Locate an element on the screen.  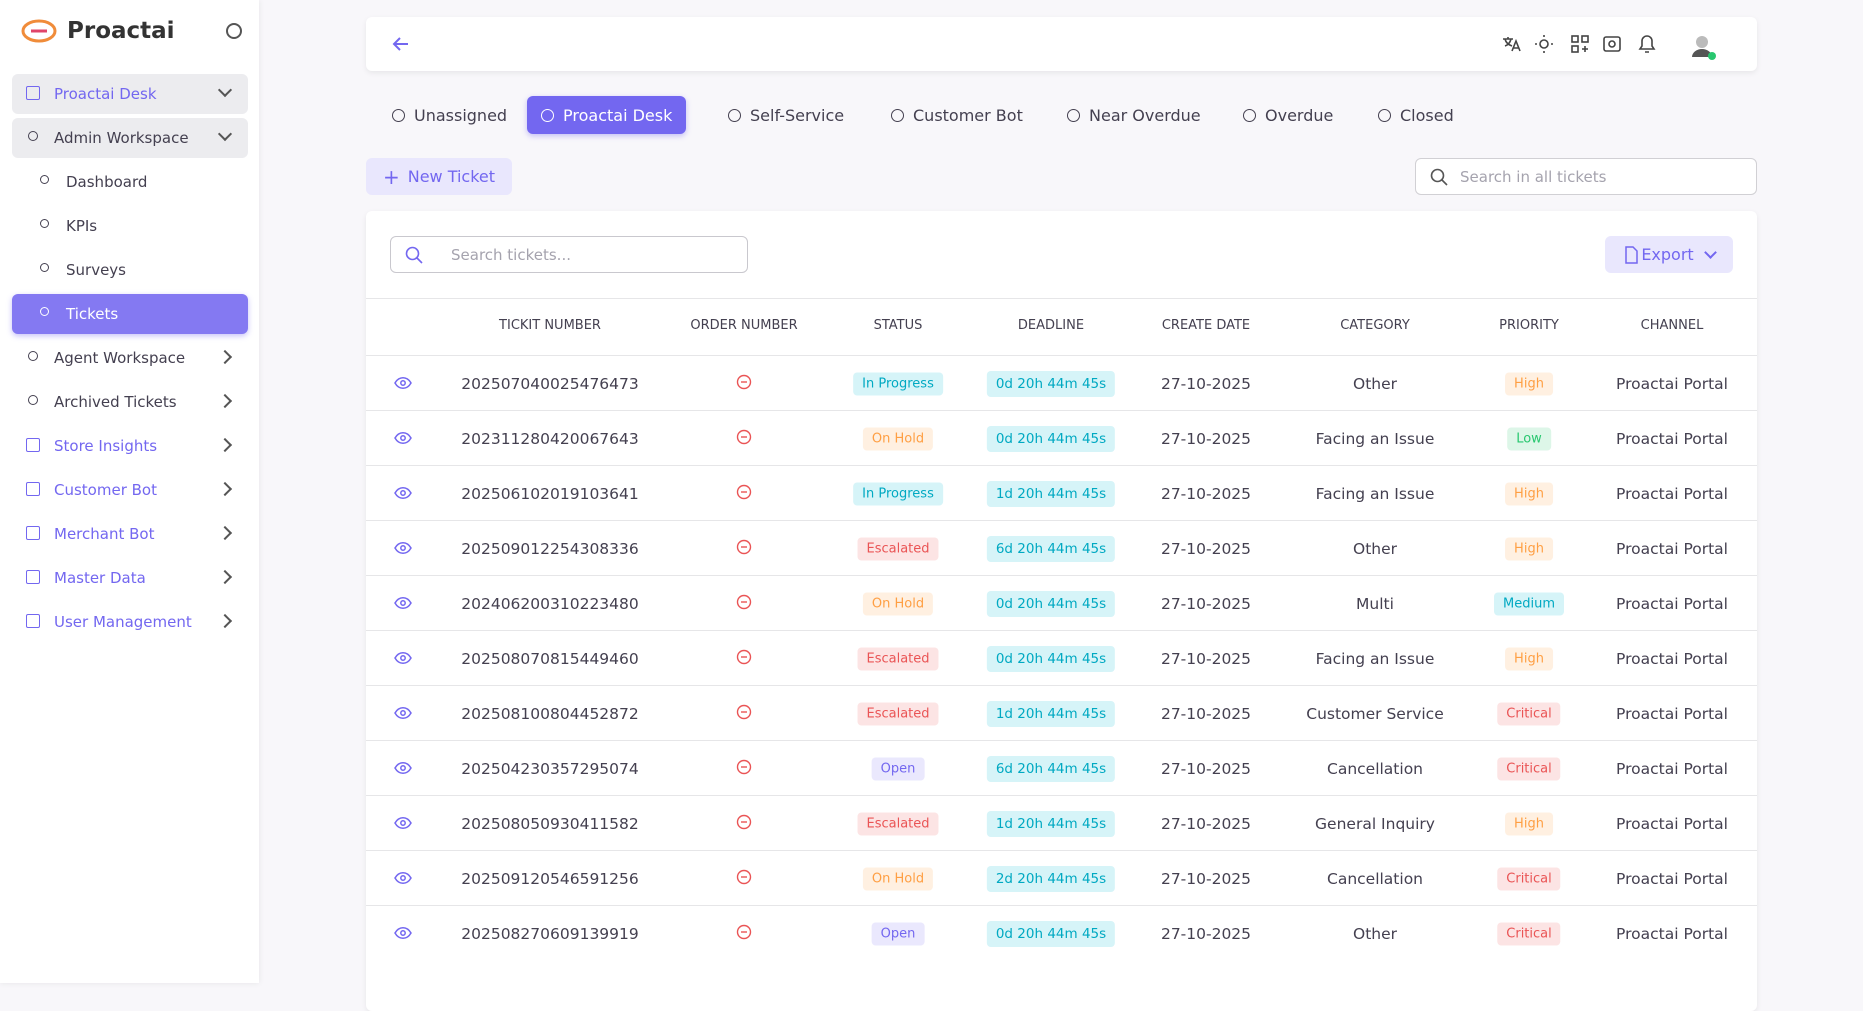
cell-text: 202509012254308336 is located at coordinates (550, 548).